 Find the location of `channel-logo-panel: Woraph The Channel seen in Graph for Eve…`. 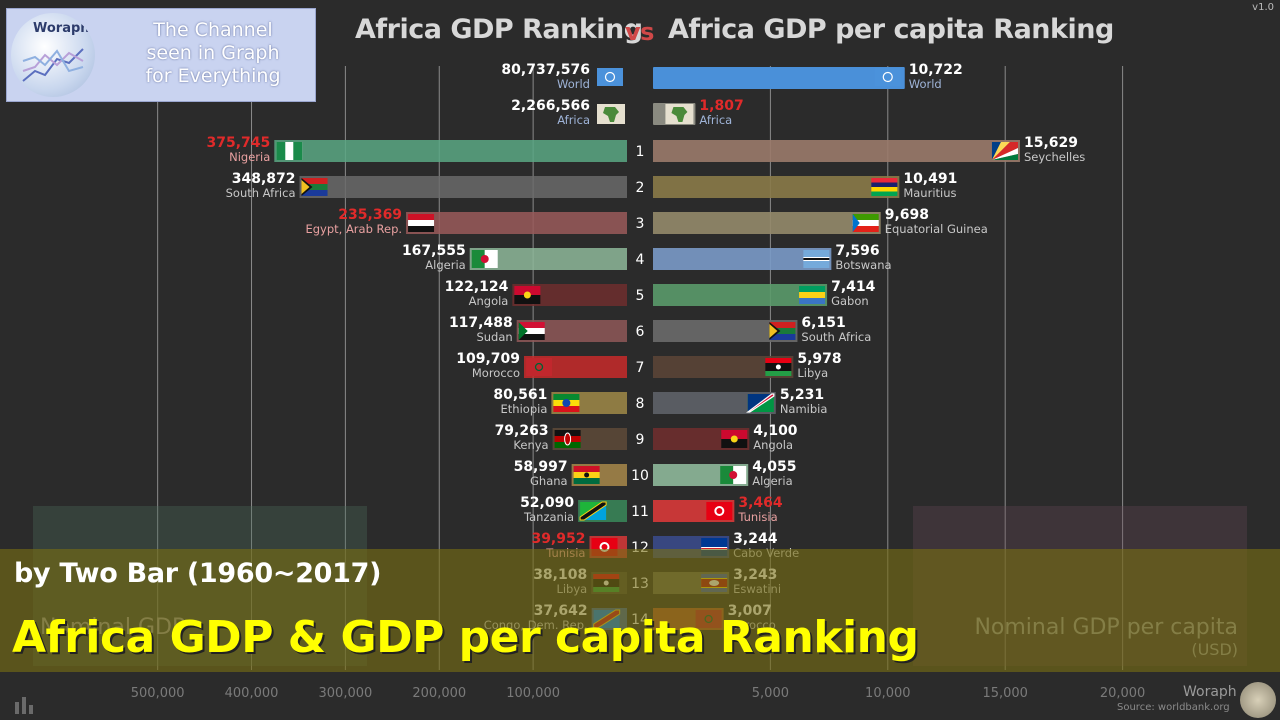

channel-logo-panel: Woraph The Channel seen in Graph for Eve… is located at coordinates (161, 55).